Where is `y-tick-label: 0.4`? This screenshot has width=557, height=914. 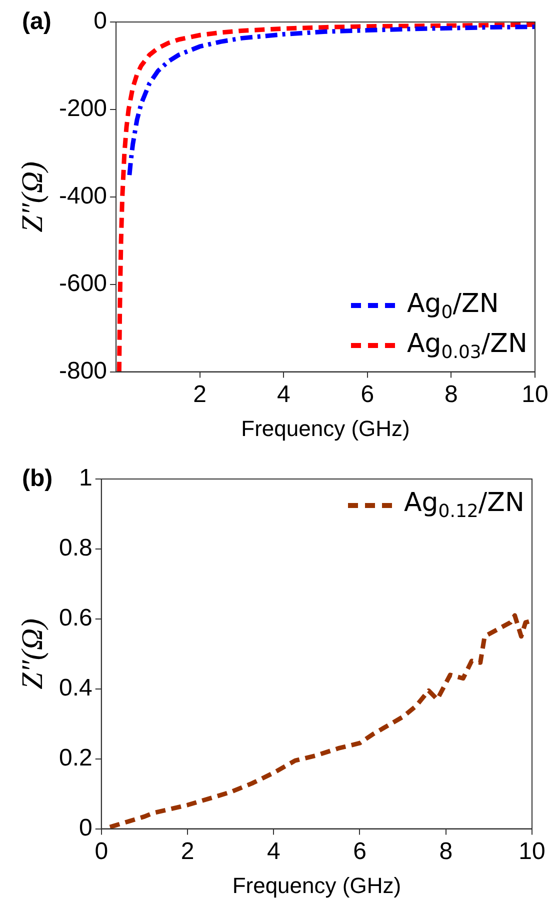
y-tick-label: 0.4 is located at coordinates (75, 688).